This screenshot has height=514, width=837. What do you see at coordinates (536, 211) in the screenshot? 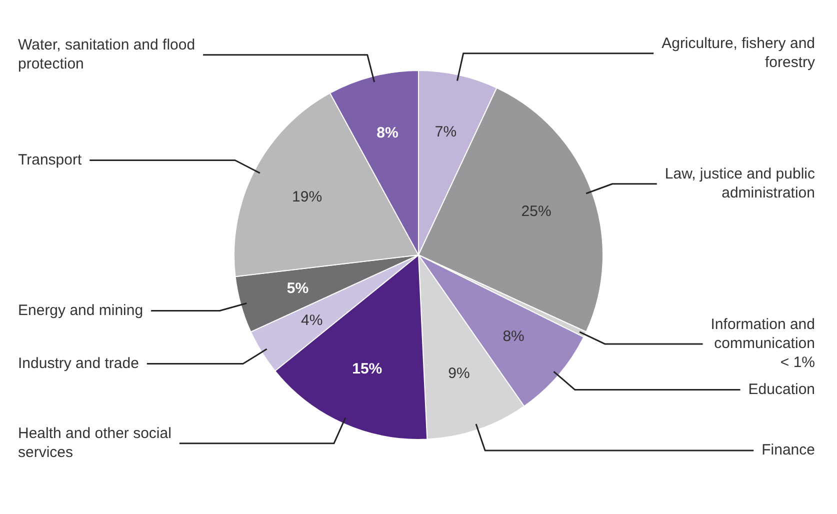
I see `data-label: 25%` at bounding box center [536, 211].